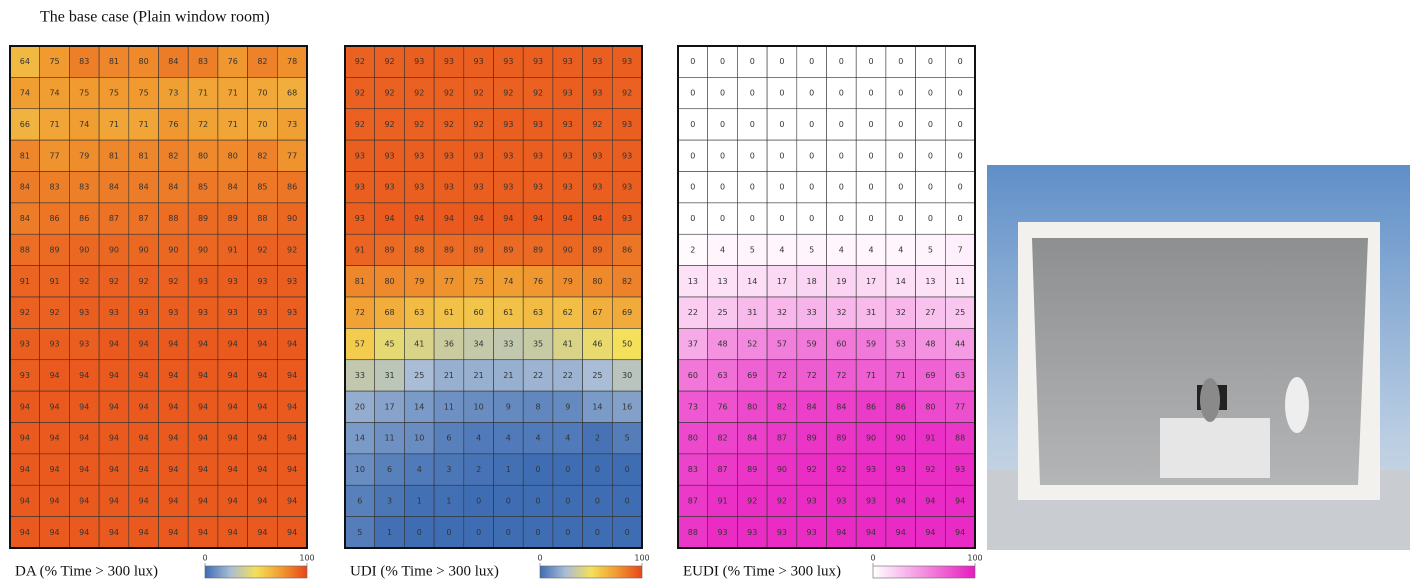 The width and height of the screenshot is (1413, 584). Describe the element at coordinates (419, 500) in the screenshot. I see `cell-label: 1` at that location.